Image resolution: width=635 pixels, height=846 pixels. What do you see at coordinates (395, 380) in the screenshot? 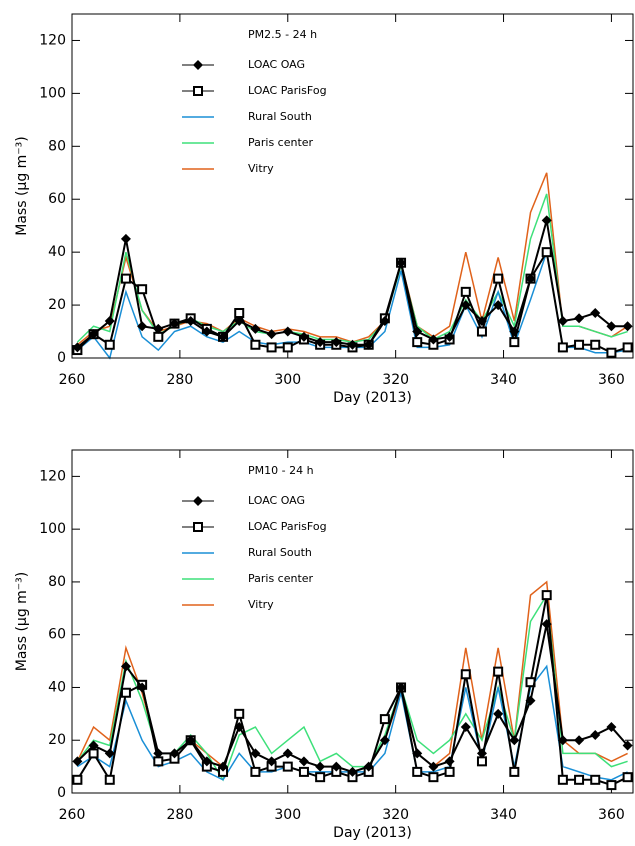
I see `x-tick-label: 320` at bounding box center [395, 380].